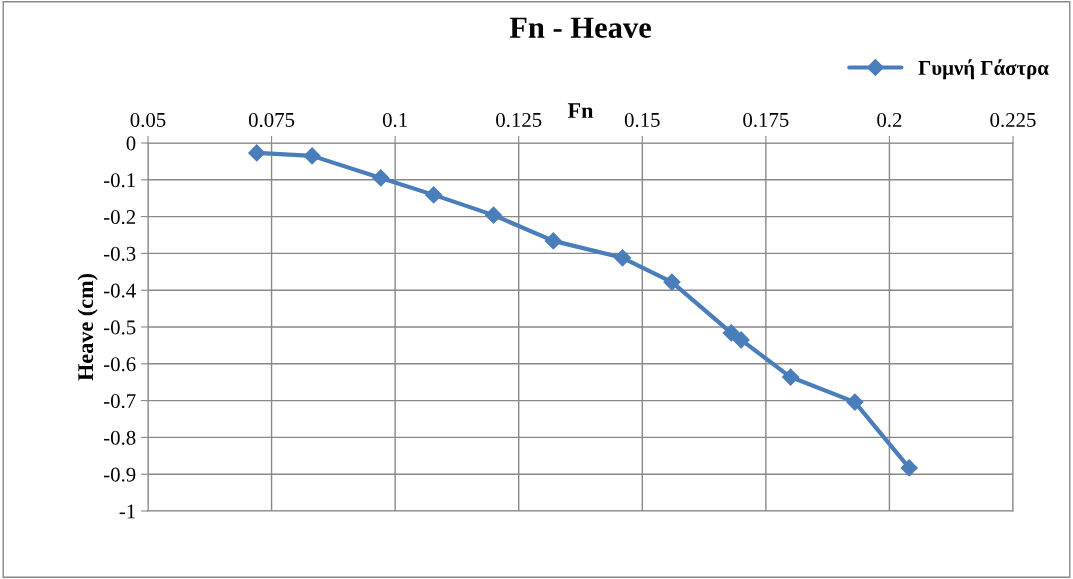  Describe the element at coordinates (119, 180) in the screenshot. I see `y-tick-label: -0.1` at that location.